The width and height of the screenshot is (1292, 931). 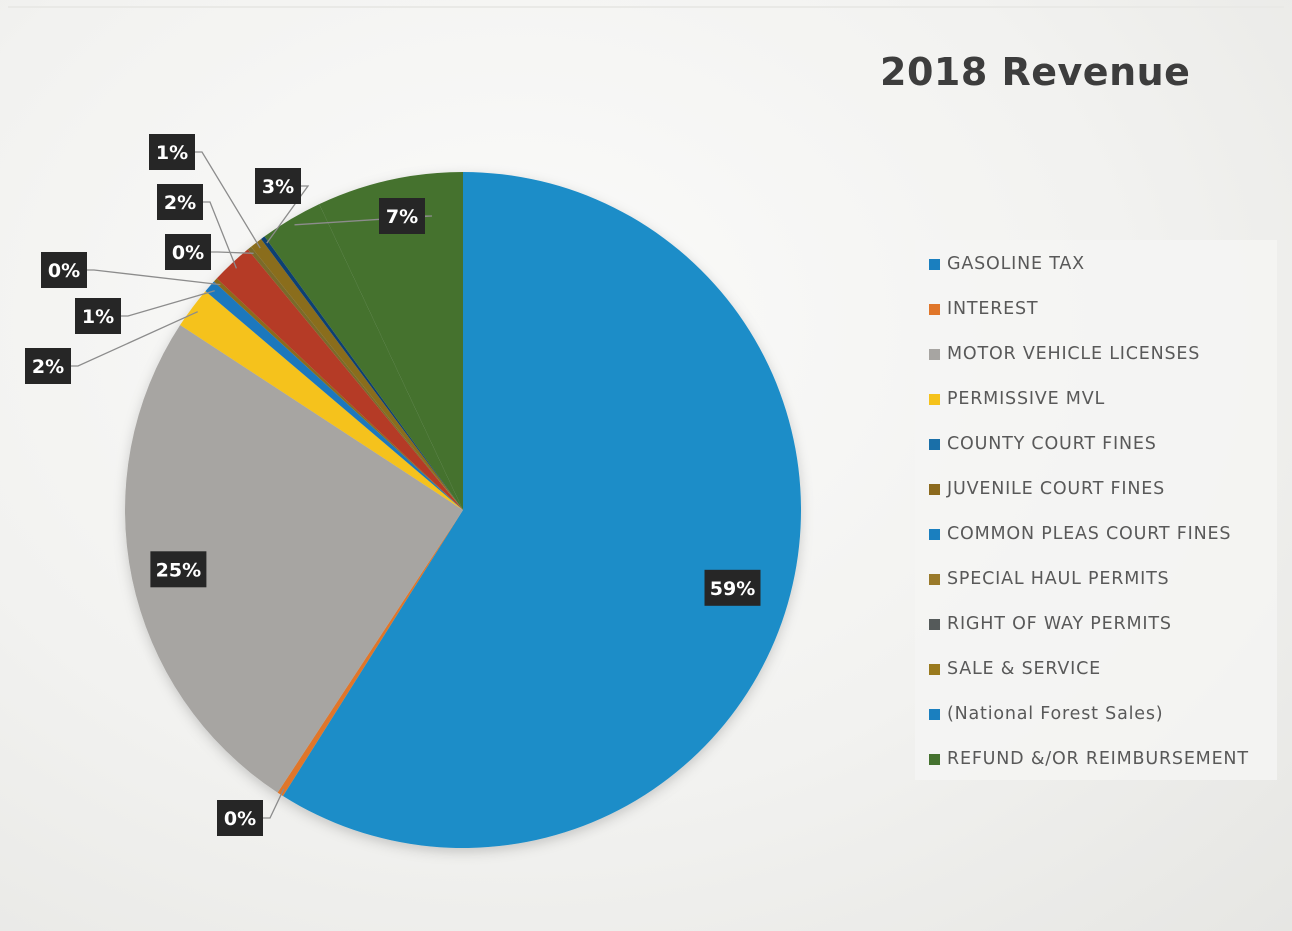 I want to click on slice-juvenile-court-fines, so click(x=338, y=394).